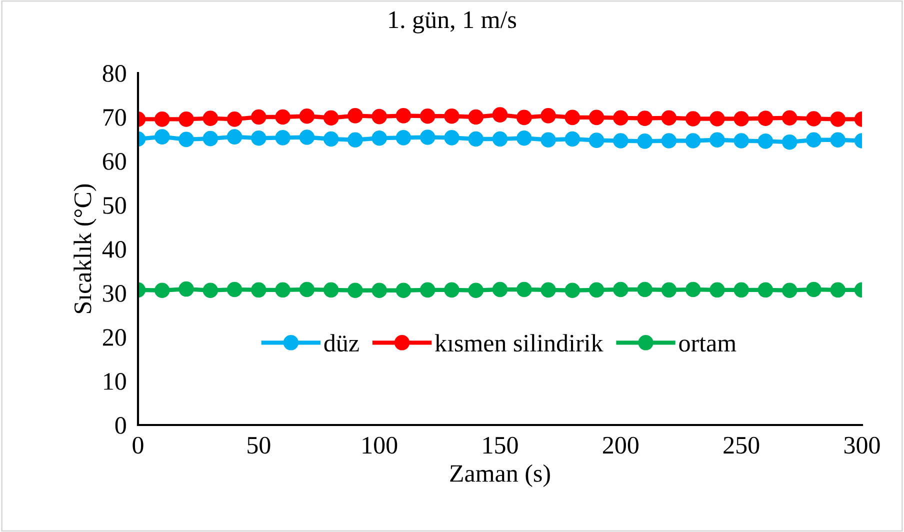 The width and height of the screenshot is (904, 532). I want to click on x-tick-label: 200, so click(620, 445).